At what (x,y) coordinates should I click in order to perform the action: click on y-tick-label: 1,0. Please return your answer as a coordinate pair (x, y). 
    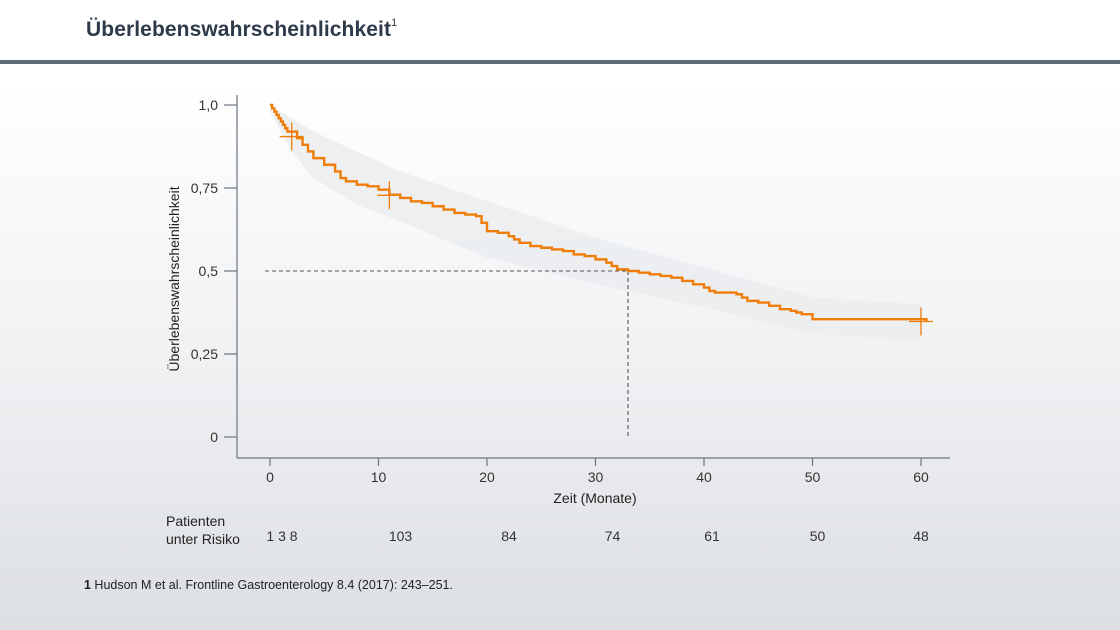
    Looking at the image, I should click on (209, 105).